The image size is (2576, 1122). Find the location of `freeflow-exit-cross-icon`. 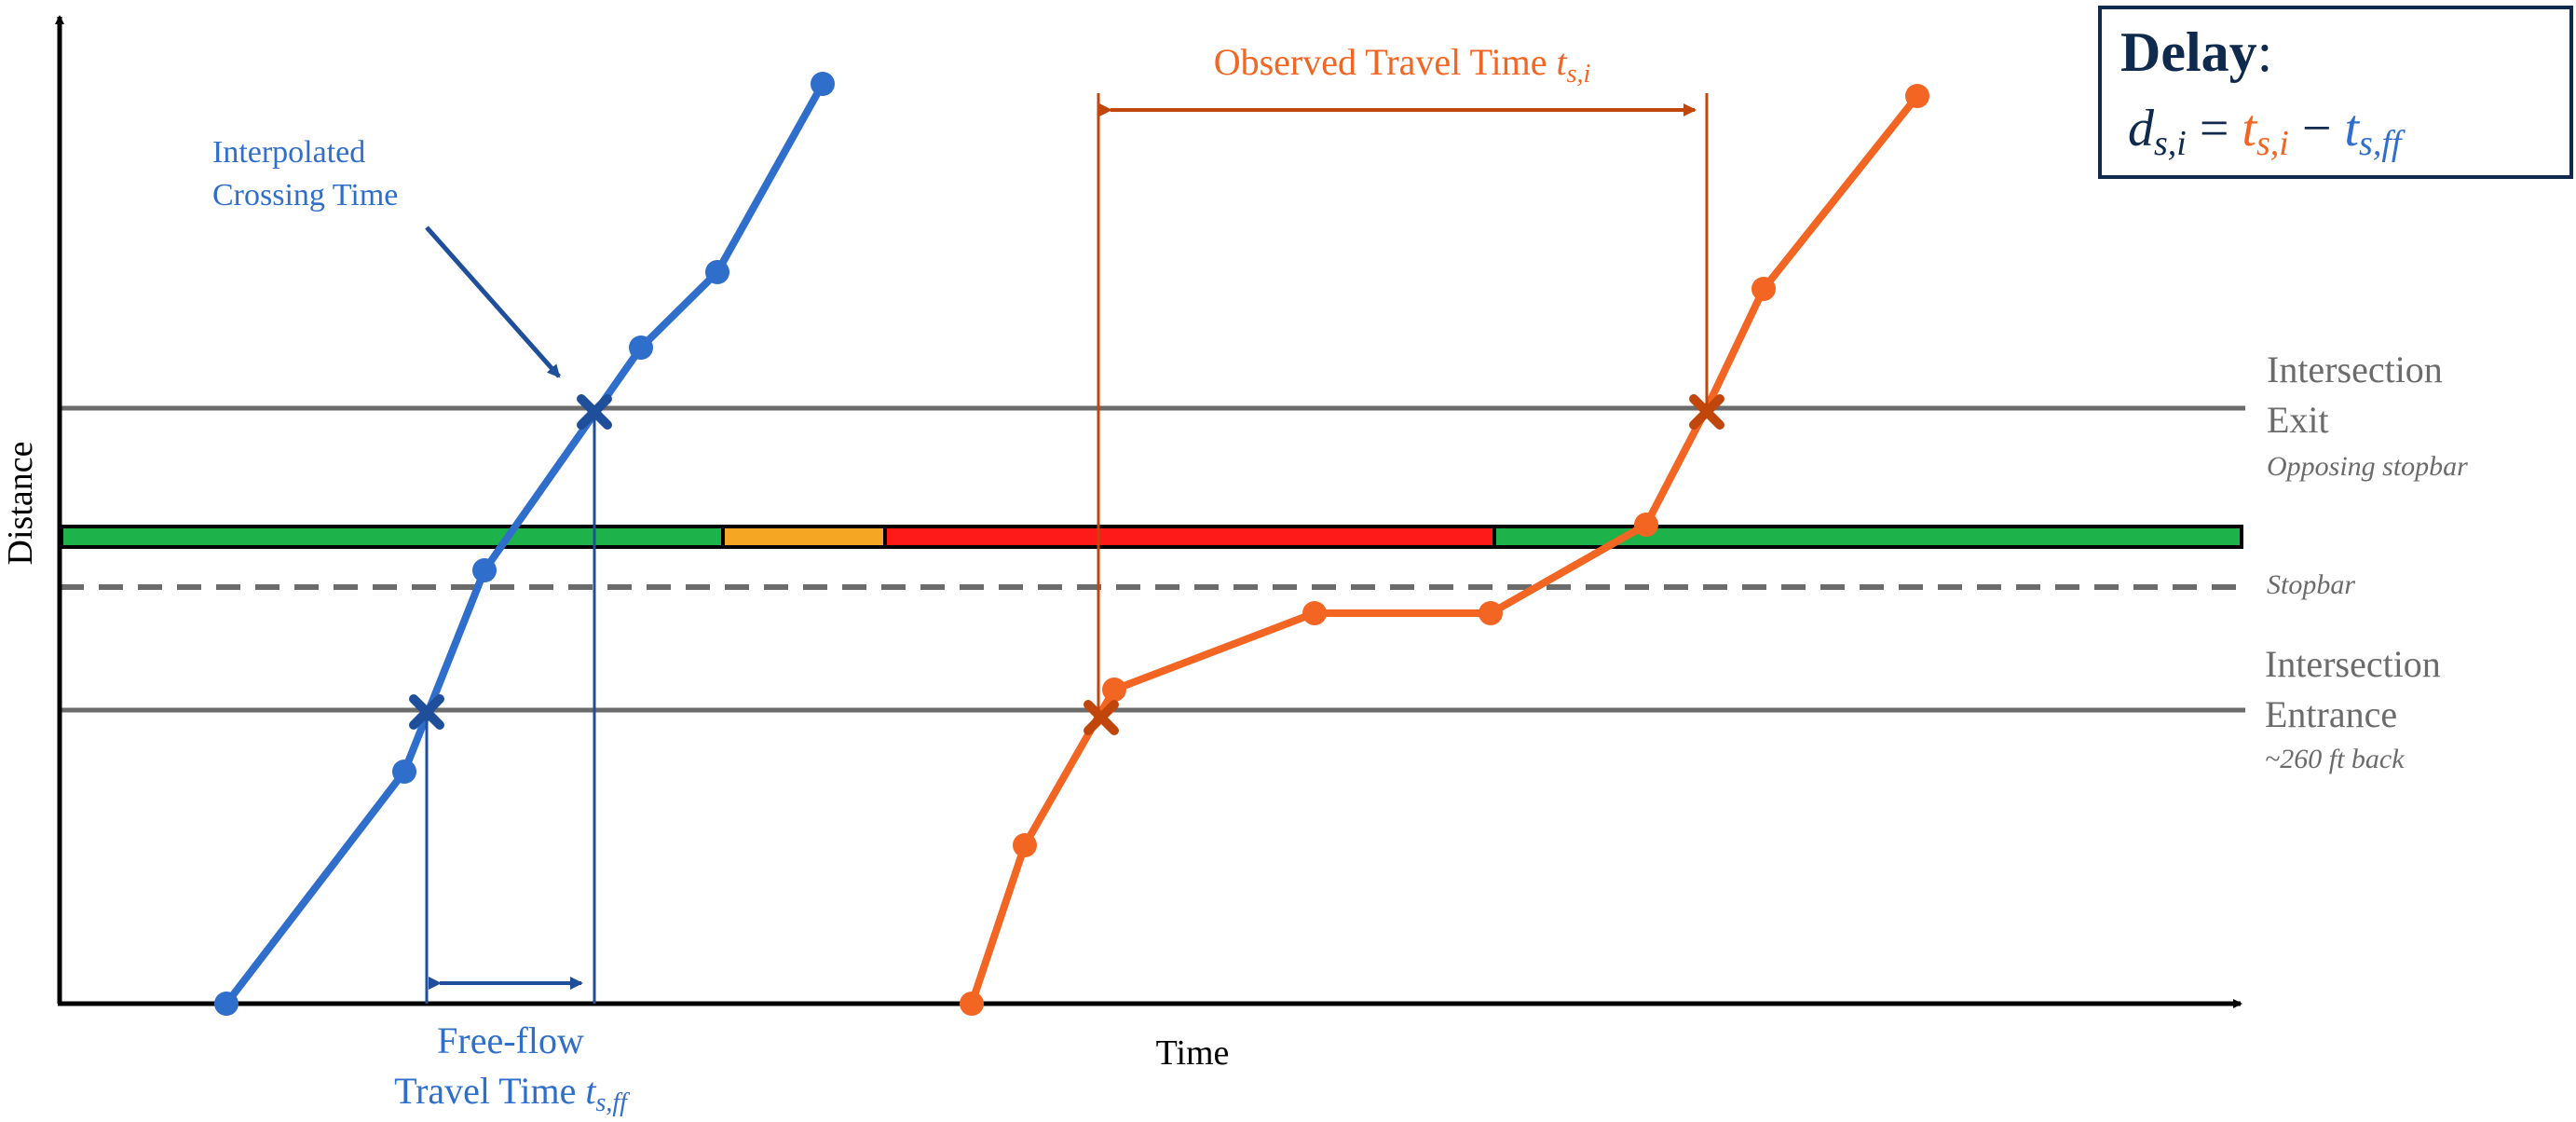

freeflow-exit-cross-icon is located at coordinates (594, 412).